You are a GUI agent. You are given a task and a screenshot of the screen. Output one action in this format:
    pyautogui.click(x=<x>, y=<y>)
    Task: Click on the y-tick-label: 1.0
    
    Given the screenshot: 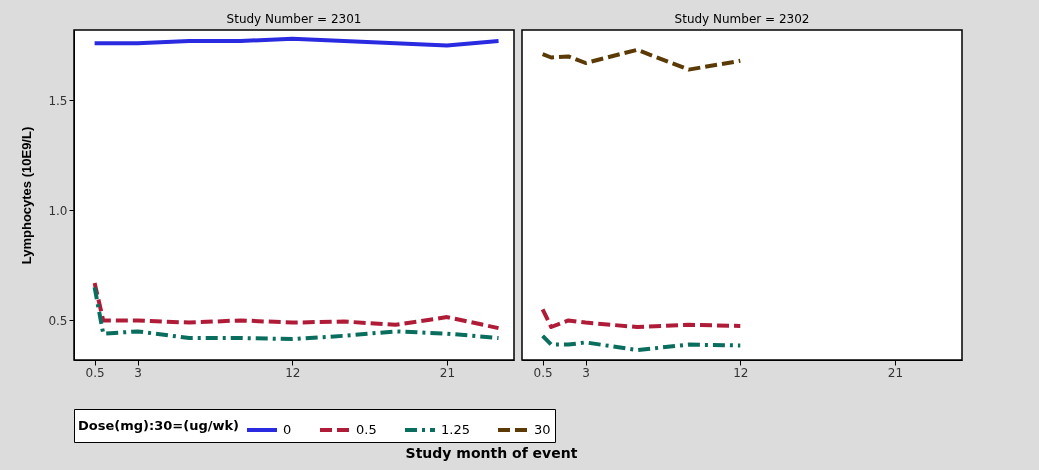 What is the action you would take?
    pyautogui.click(x=58, y=210)
    